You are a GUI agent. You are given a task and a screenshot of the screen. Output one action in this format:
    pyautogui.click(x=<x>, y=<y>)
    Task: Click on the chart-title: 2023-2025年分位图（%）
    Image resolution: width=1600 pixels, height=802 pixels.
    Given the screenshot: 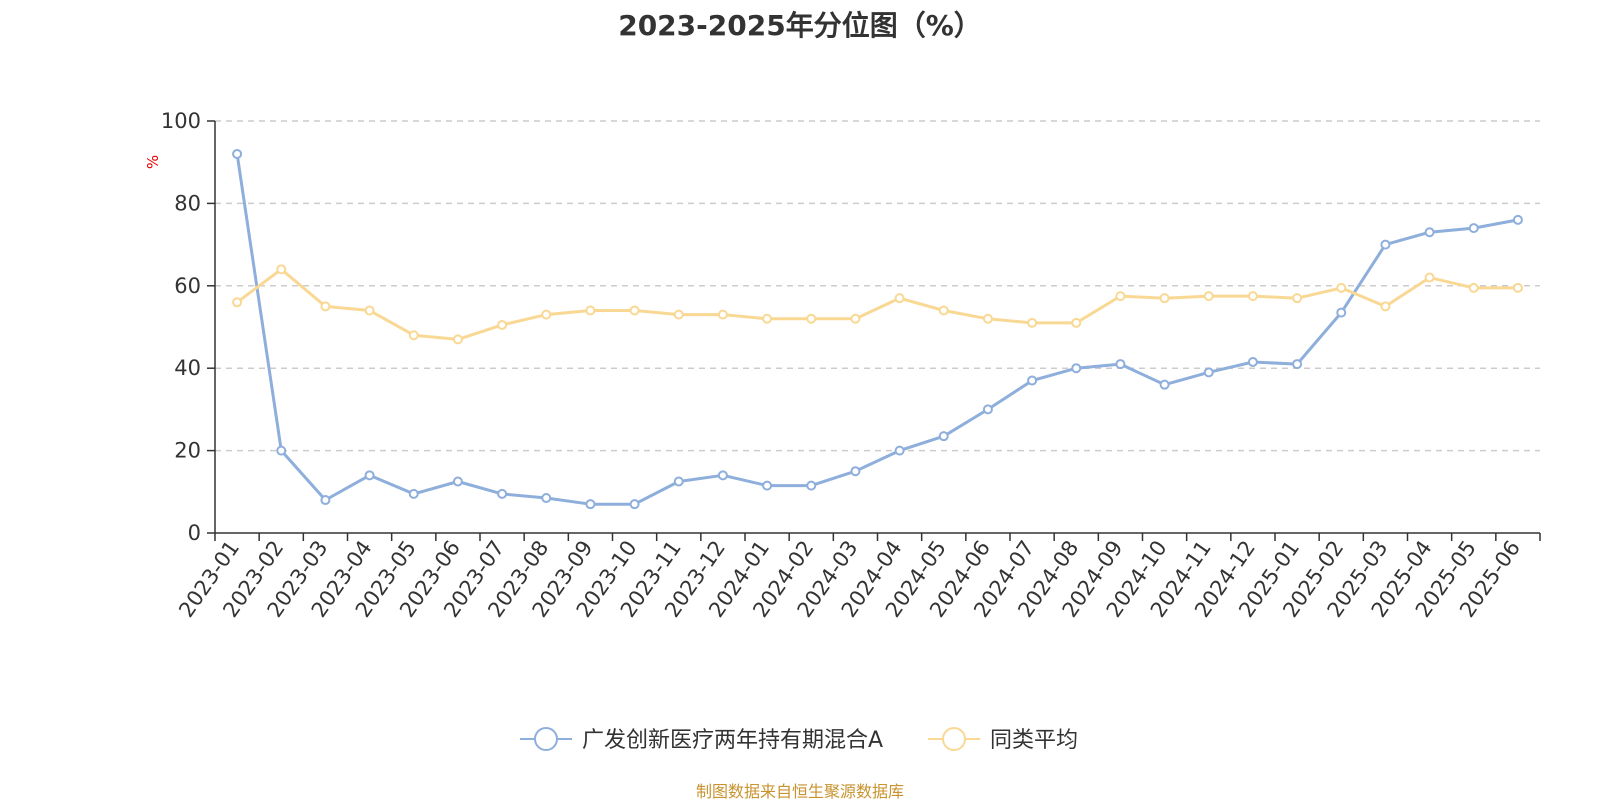 What is the action you would take?
    pyautogui.click(x=800, y=25)
    